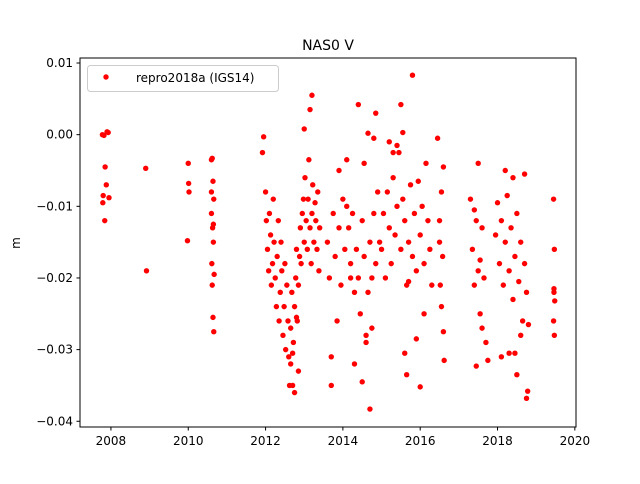  I want to click on legend-marker, so click(106, 77).